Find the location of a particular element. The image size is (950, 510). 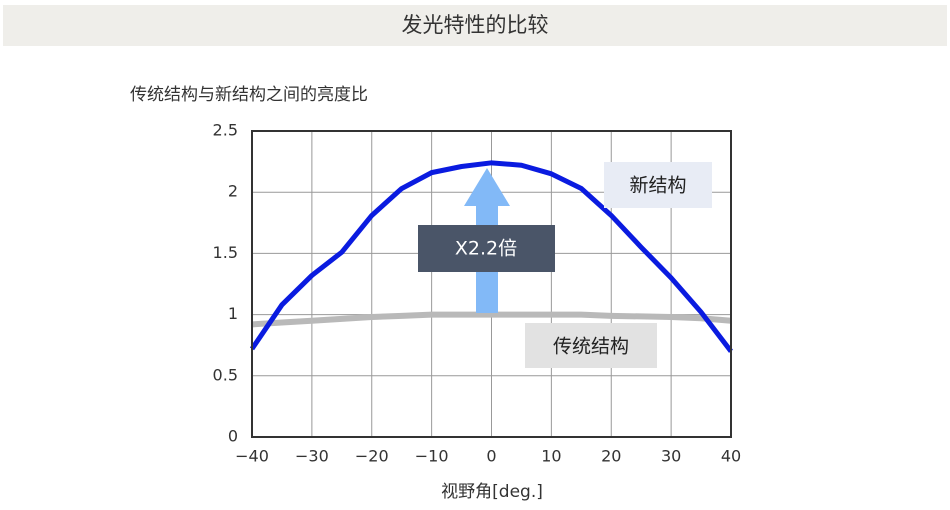

header-band is located at coordinates (475, 25).